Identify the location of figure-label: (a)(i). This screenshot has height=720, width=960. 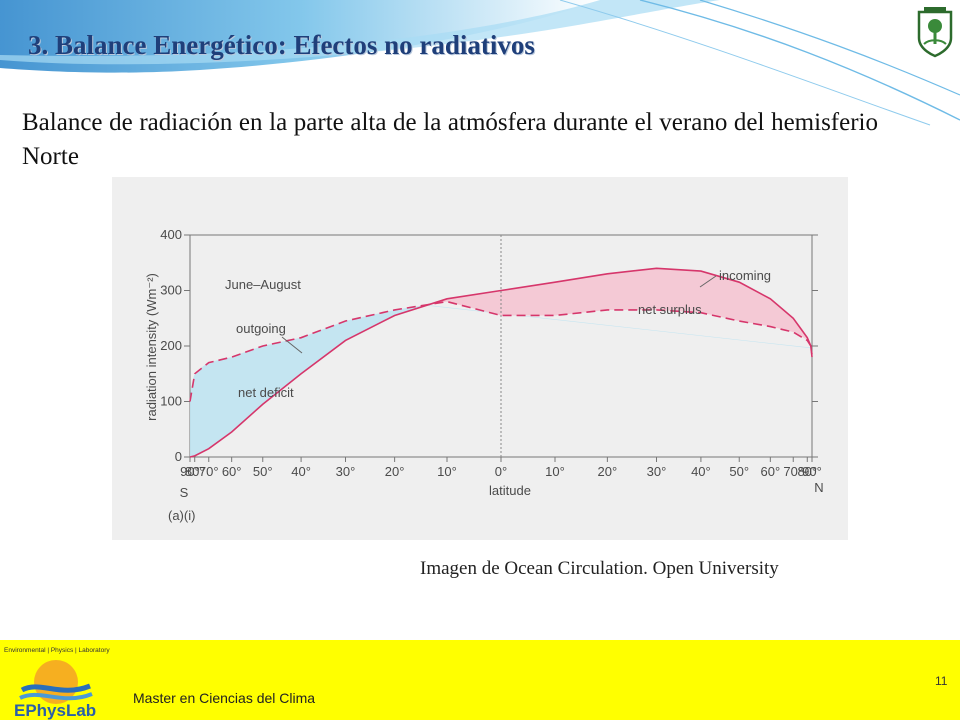
(181, 515).